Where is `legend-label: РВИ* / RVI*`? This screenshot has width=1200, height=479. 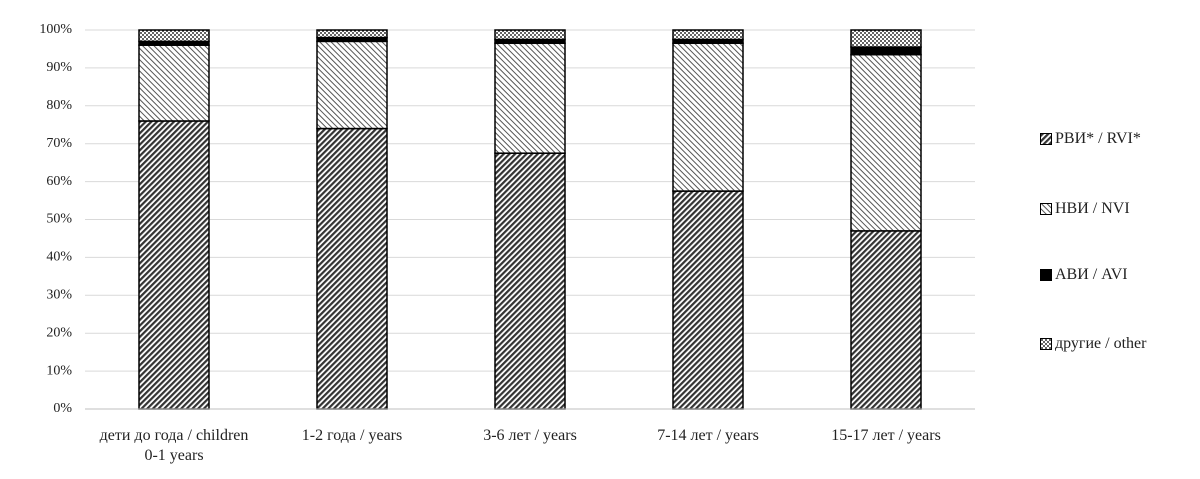 legend-label: РВИ* / RVI* is located at coordinates (1098, 138).